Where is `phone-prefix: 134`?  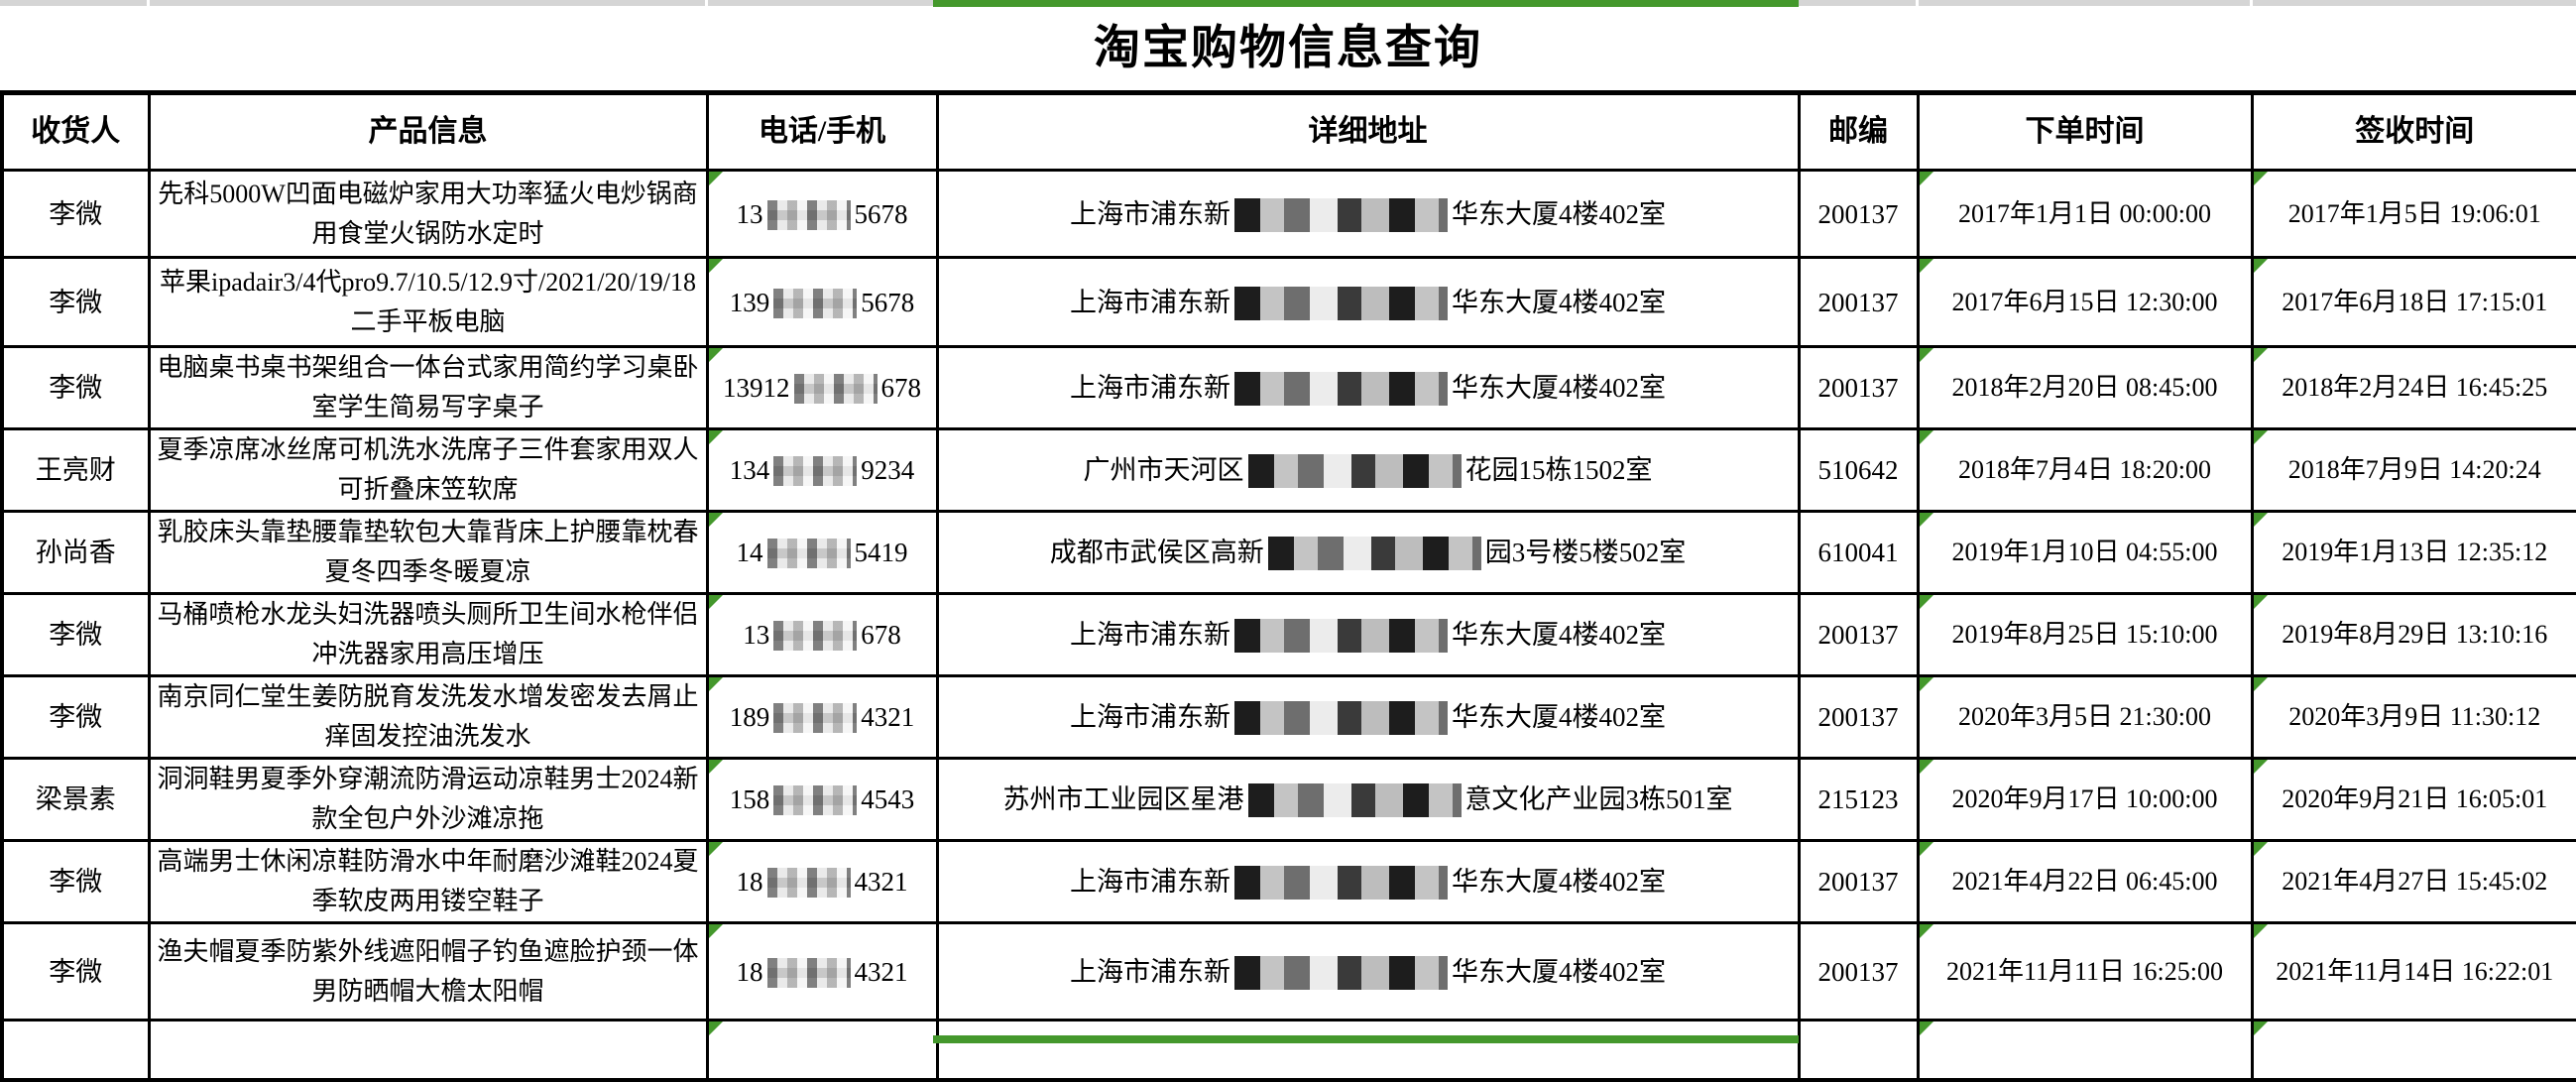 phone-prefix: 134 is located at coordinates (749, 470).